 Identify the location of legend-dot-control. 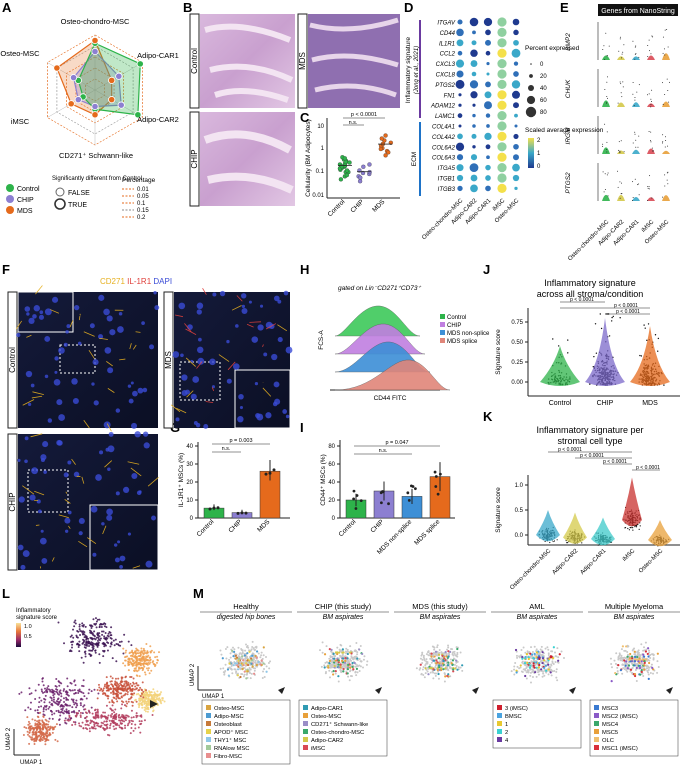
(10, 188).